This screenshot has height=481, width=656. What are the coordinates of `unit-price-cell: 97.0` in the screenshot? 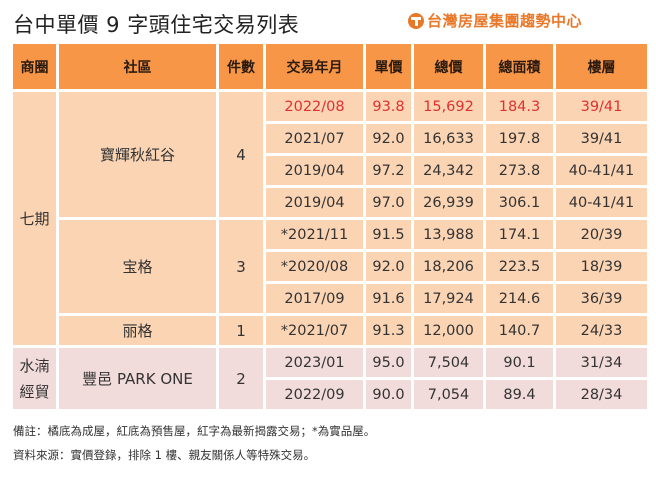 It's located at (388, 202).